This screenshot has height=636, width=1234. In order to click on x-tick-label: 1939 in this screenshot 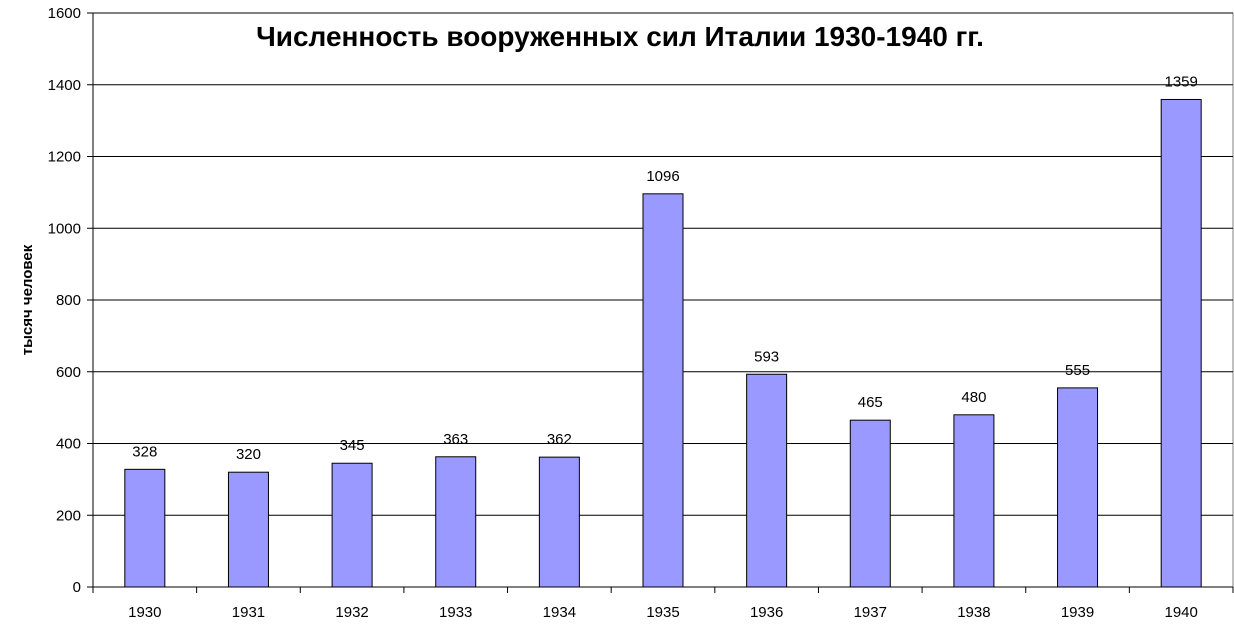, I will do `click(1077, 612)`.